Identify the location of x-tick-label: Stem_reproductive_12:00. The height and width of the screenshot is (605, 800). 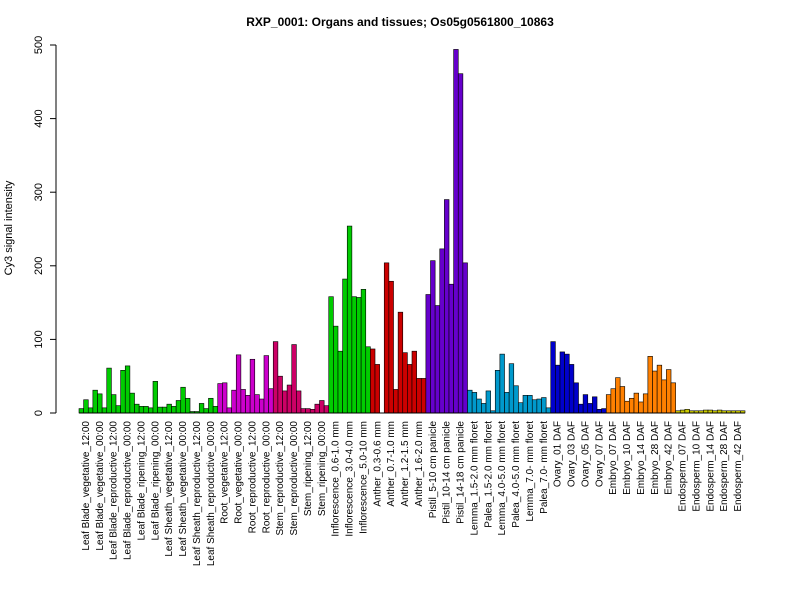
(280, 478).